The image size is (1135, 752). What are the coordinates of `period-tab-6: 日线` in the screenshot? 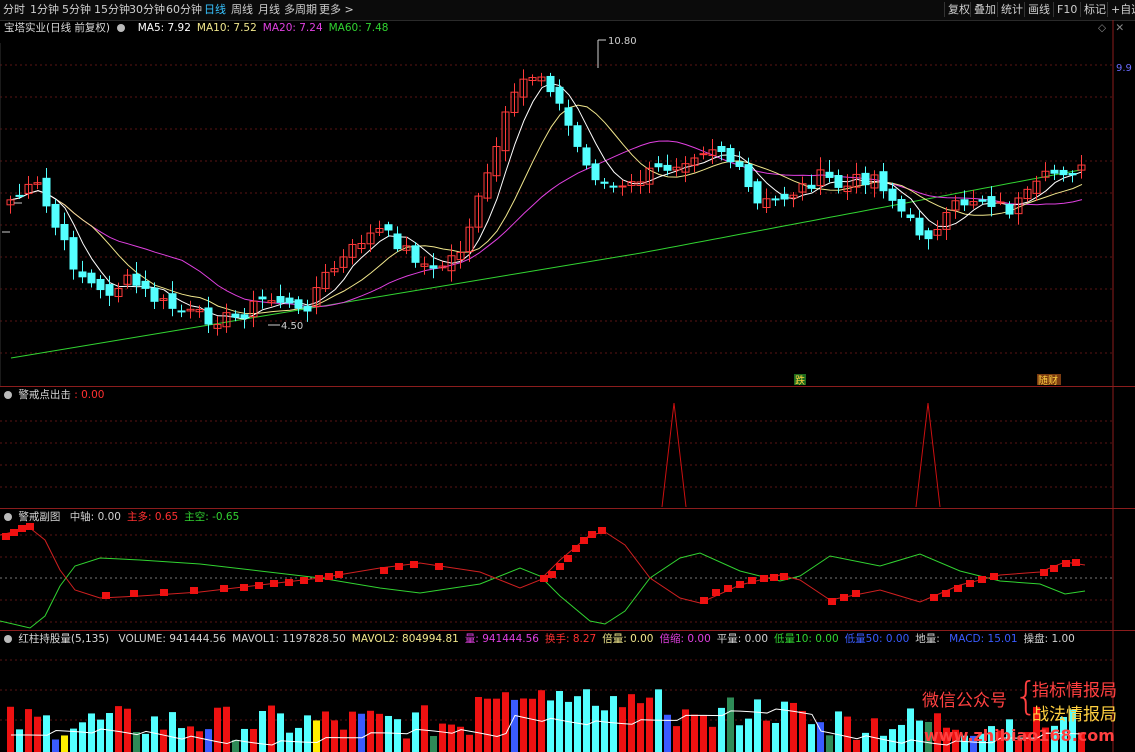 It's located at (215, 9).